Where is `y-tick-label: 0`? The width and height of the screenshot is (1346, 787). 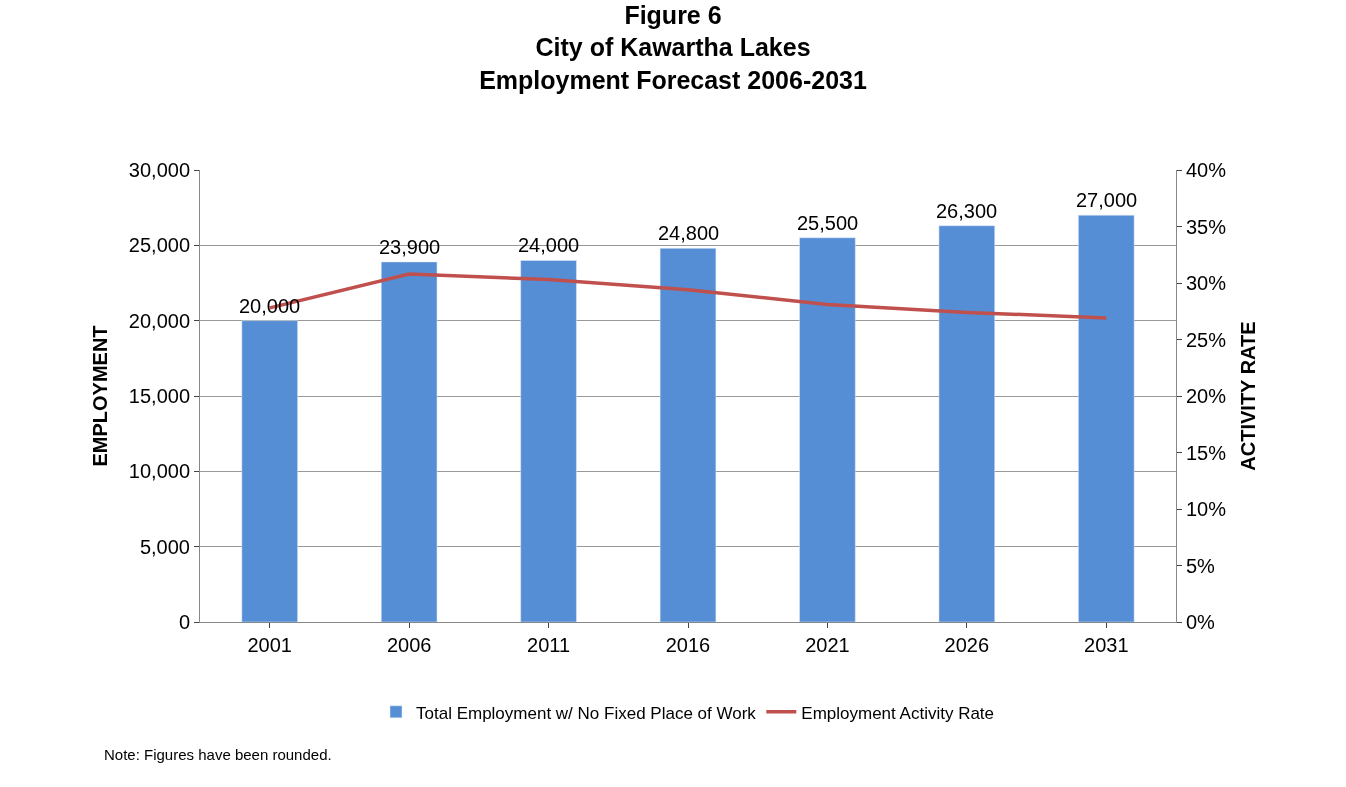
y-tick-label: 0 is located at coordinates (184, 622).